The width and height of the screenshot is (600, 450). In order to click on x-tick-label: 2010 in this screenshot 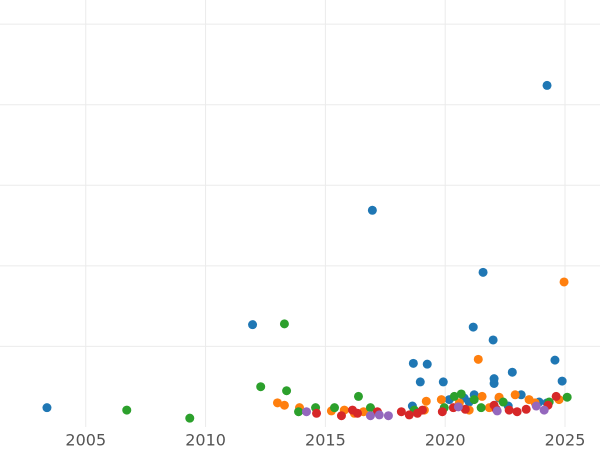, I will do `click(205, 440)`.